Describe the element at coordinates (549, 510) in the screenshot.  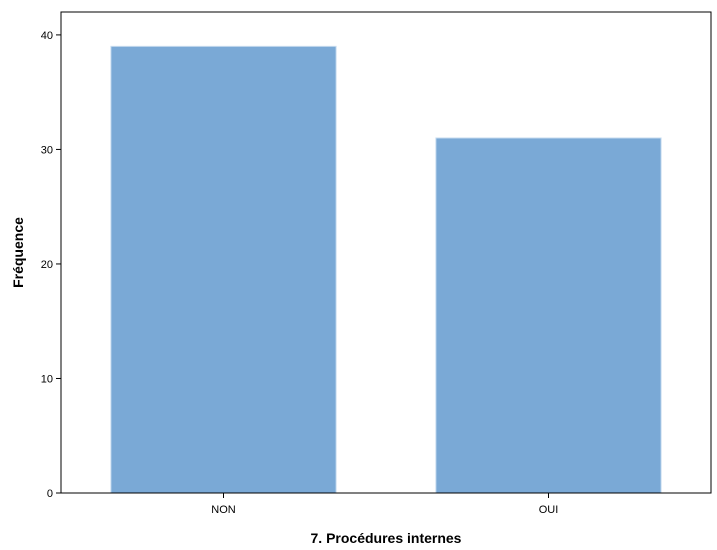
I see `x-tick-label: OUI` at that location.